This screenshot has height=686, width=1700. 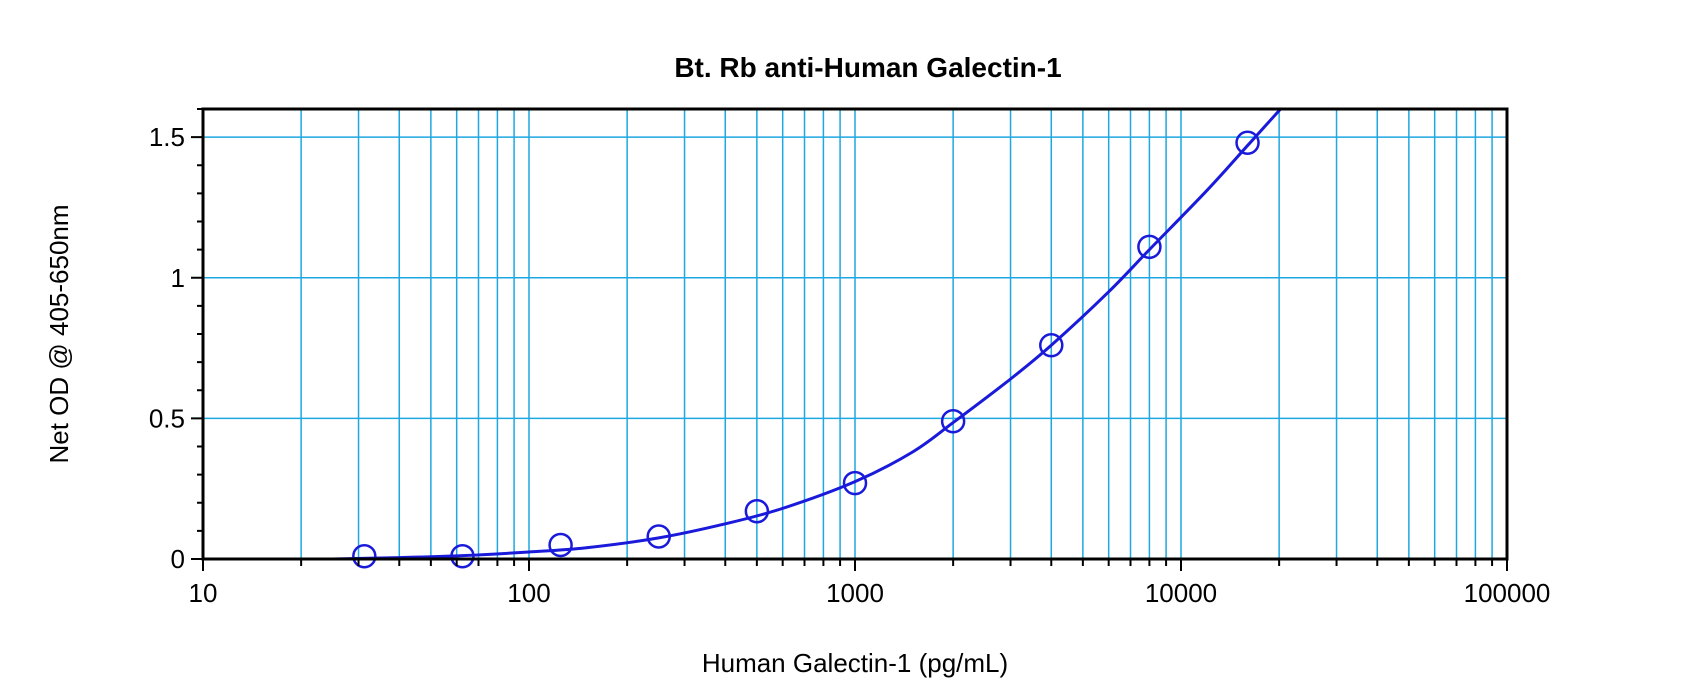 What do you see at coordinates (528, 593) in the screenshot?
I see `x-tick-label: 100` at bounding box center [528, 593].